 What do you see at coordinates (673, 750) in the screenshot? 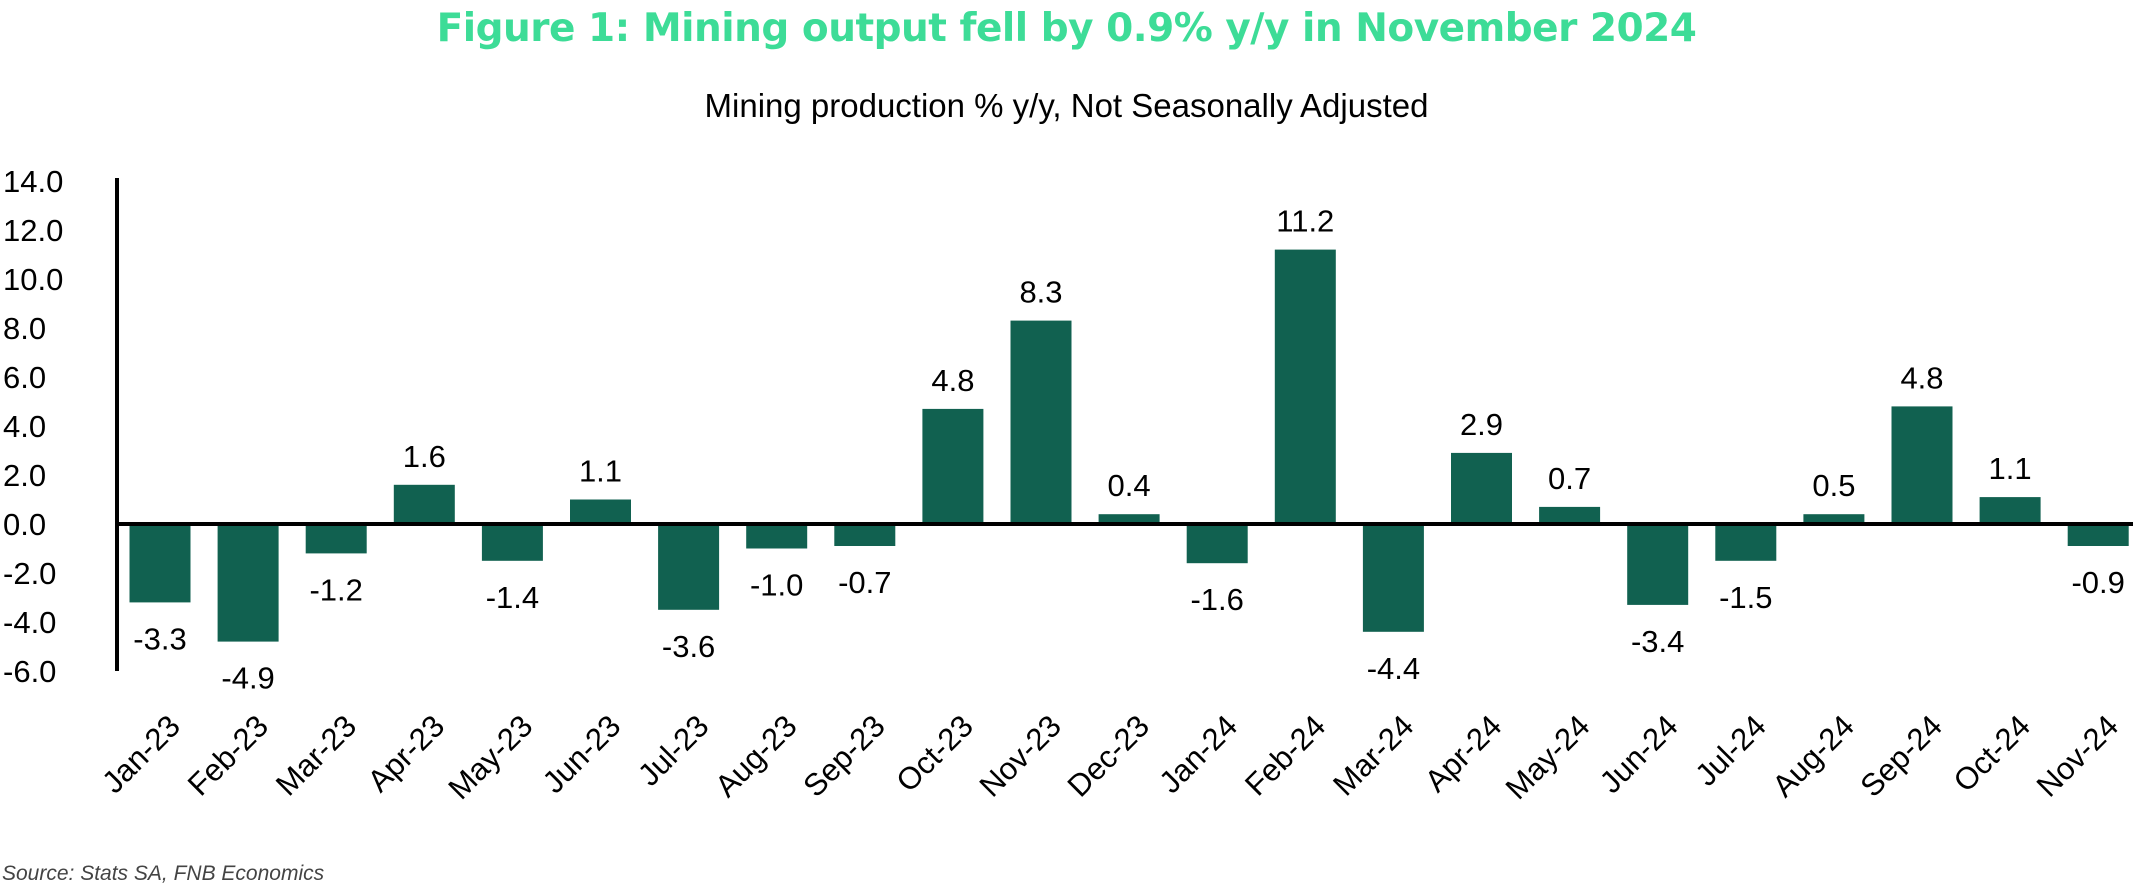
I see `x-tick-label: Jul-23` at bounding box center [673, 750].